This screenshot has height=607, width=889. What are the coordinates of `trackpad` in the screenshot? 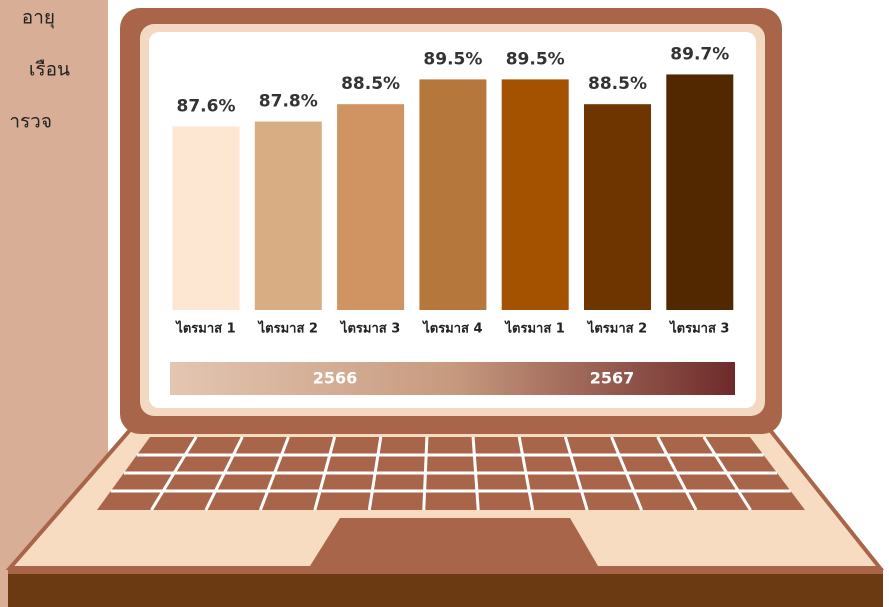 It's located at (454, 542).